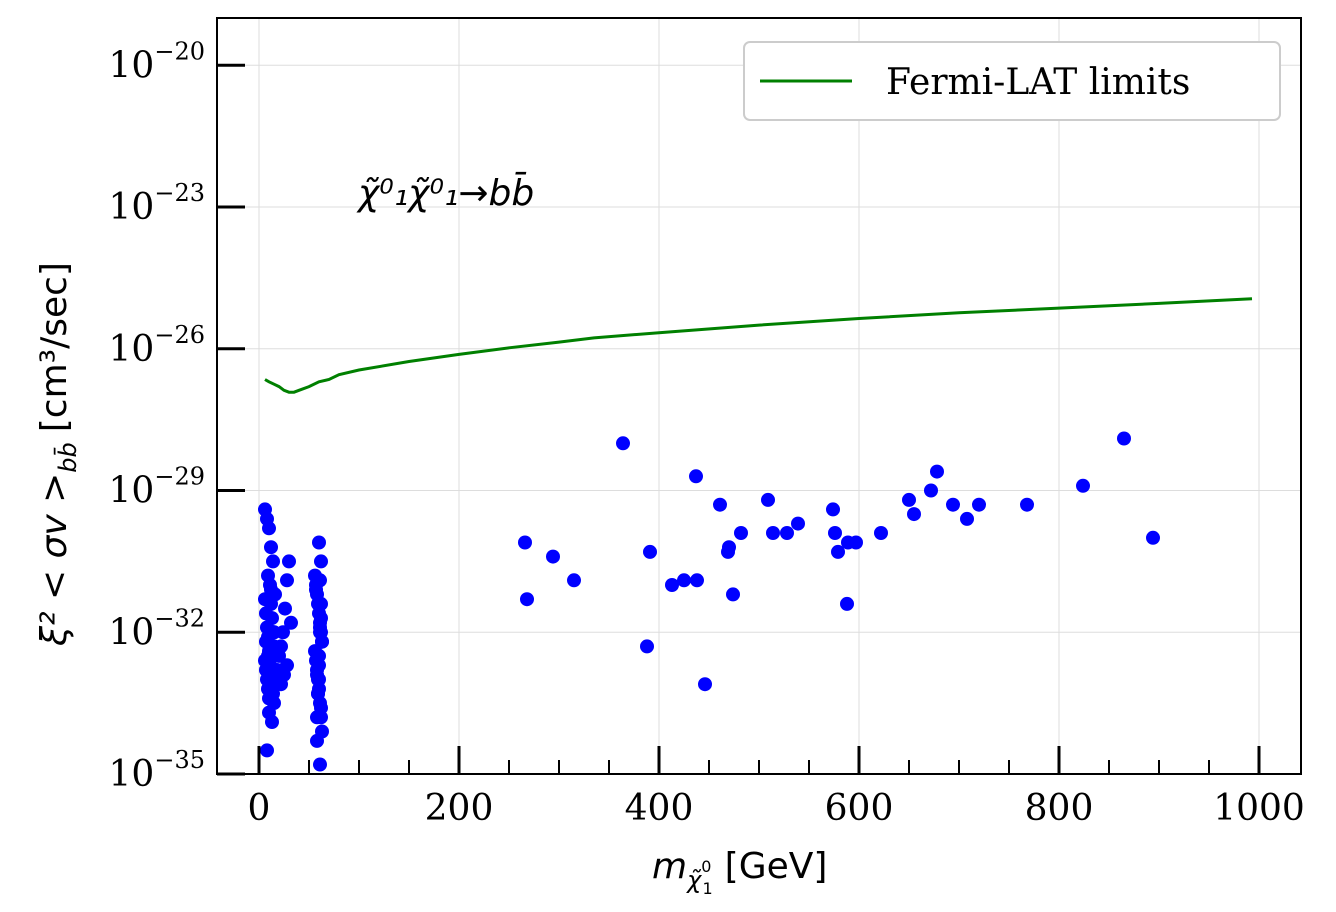 The height and width of the screenshot is (912, 1336). What do you see at coordinates (1059, 808) in the screenshot?
I see `x-tick-label: 800` at bounding box center [1059, 808].